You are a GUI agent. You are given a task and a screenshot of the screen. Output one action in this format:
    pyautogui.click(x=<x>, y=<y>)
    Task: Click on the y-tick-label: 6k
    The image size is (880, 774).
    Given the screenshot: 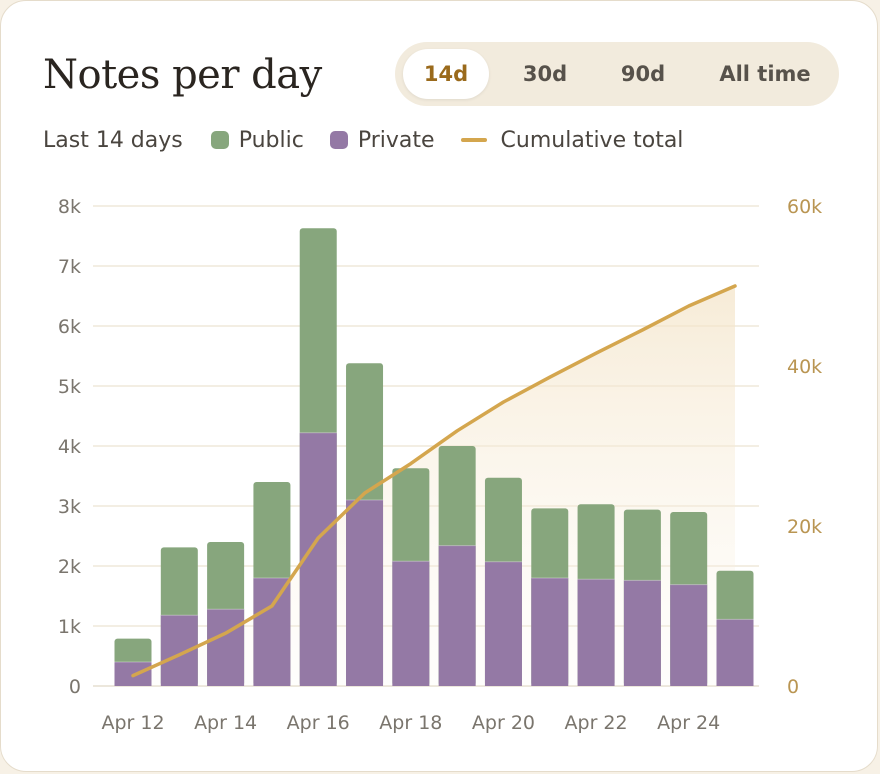 What is the action you would take?
    pyautogui.click(x=69, y=327)
    